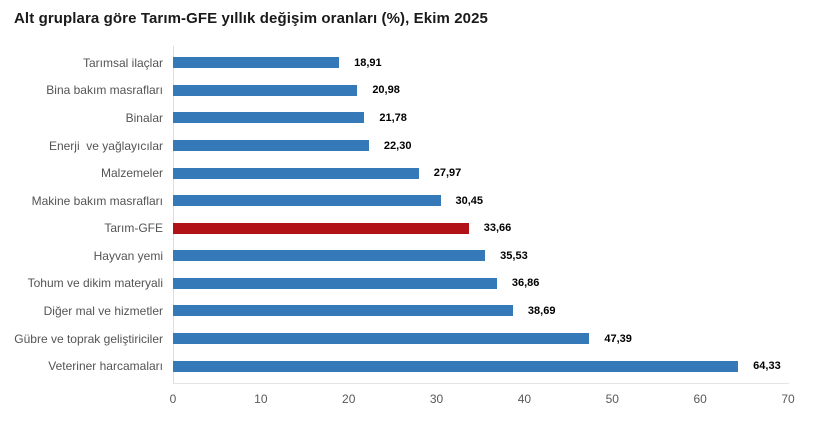 This screenshot has height=423, width=823. I want to click on value-label: 47,39, so click(618, 338).